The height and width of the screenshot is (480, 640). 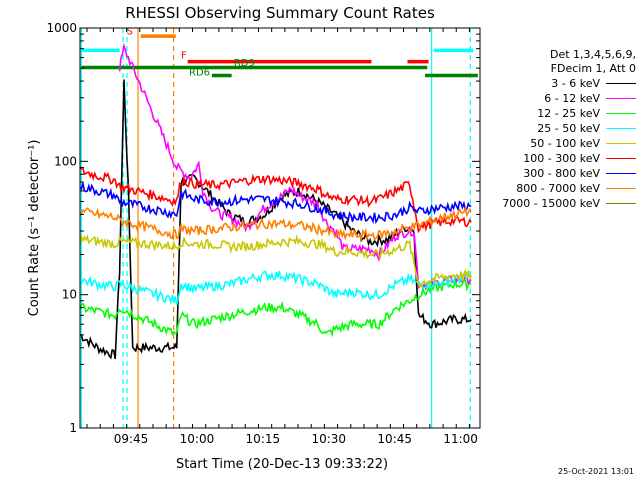 What do you see at coordinates (65, 161) in the screenshot?
I see `y-tick-label-100: 100` at bounding box center [65, 161].